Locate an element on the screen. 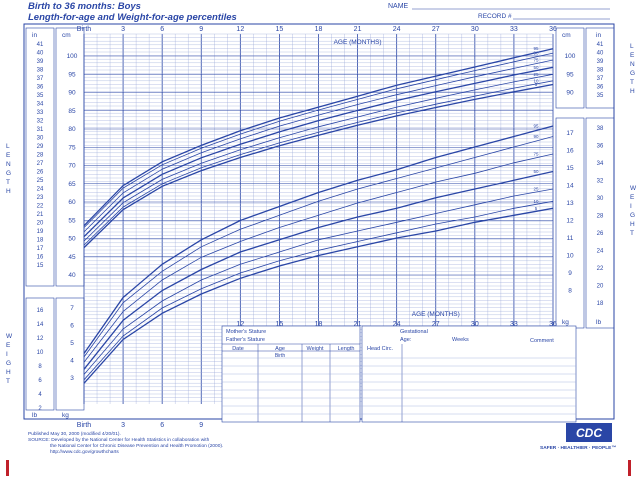 Image resolution: width=638 pixels, height=484 pixels. kg-unit-right: kg is located at coordinates (565, 322).